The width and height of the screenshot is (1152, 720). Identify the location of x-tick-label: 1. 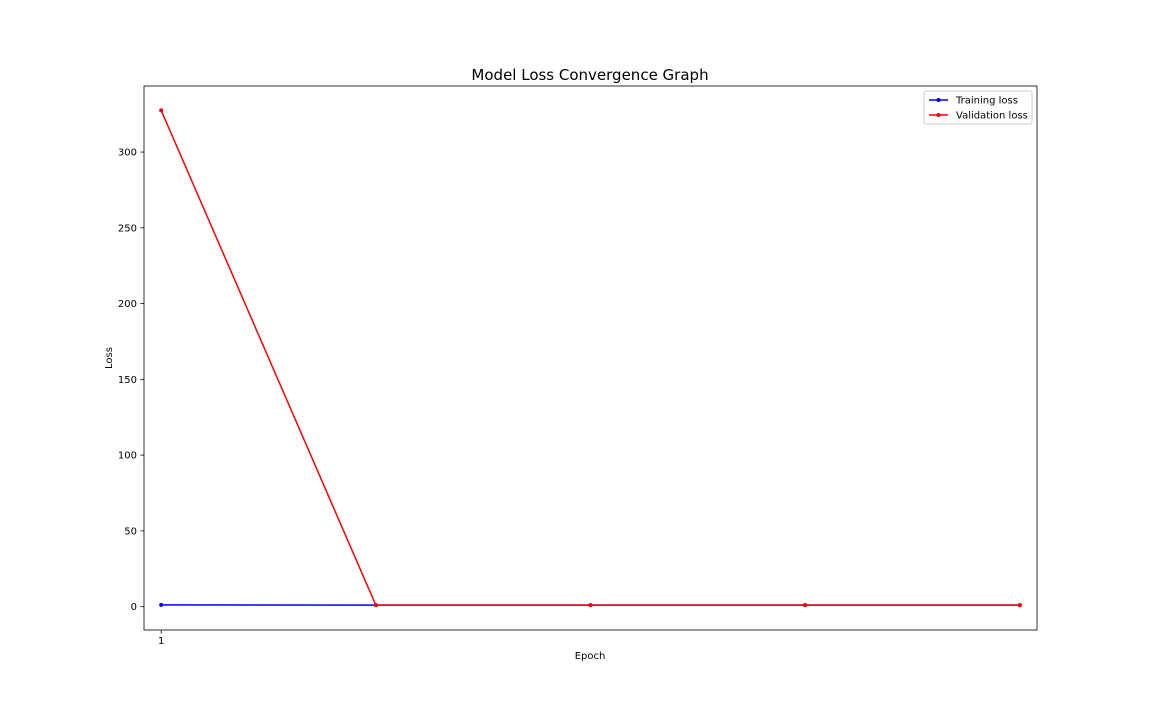
(161, 641).